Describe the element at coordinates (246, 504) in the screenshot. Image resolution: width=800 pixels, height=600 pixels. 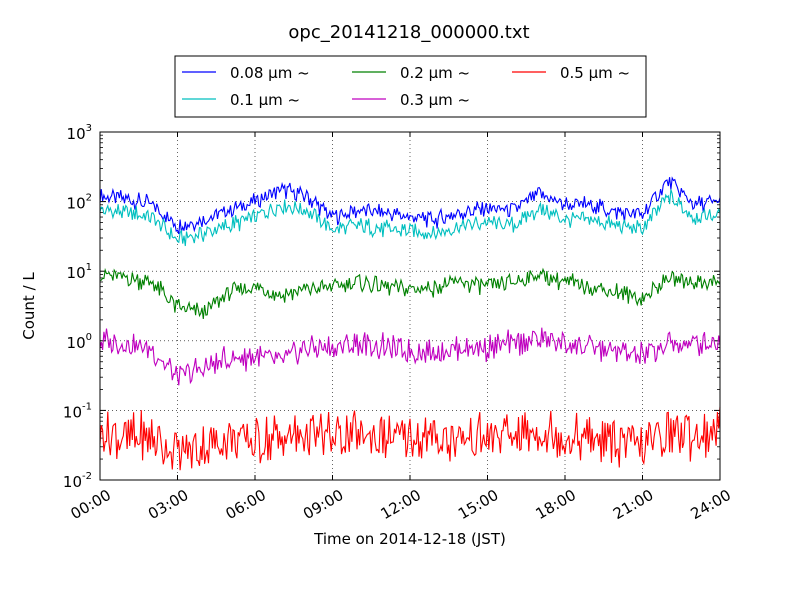
I see `x-tick-label: 06:00` at that location.